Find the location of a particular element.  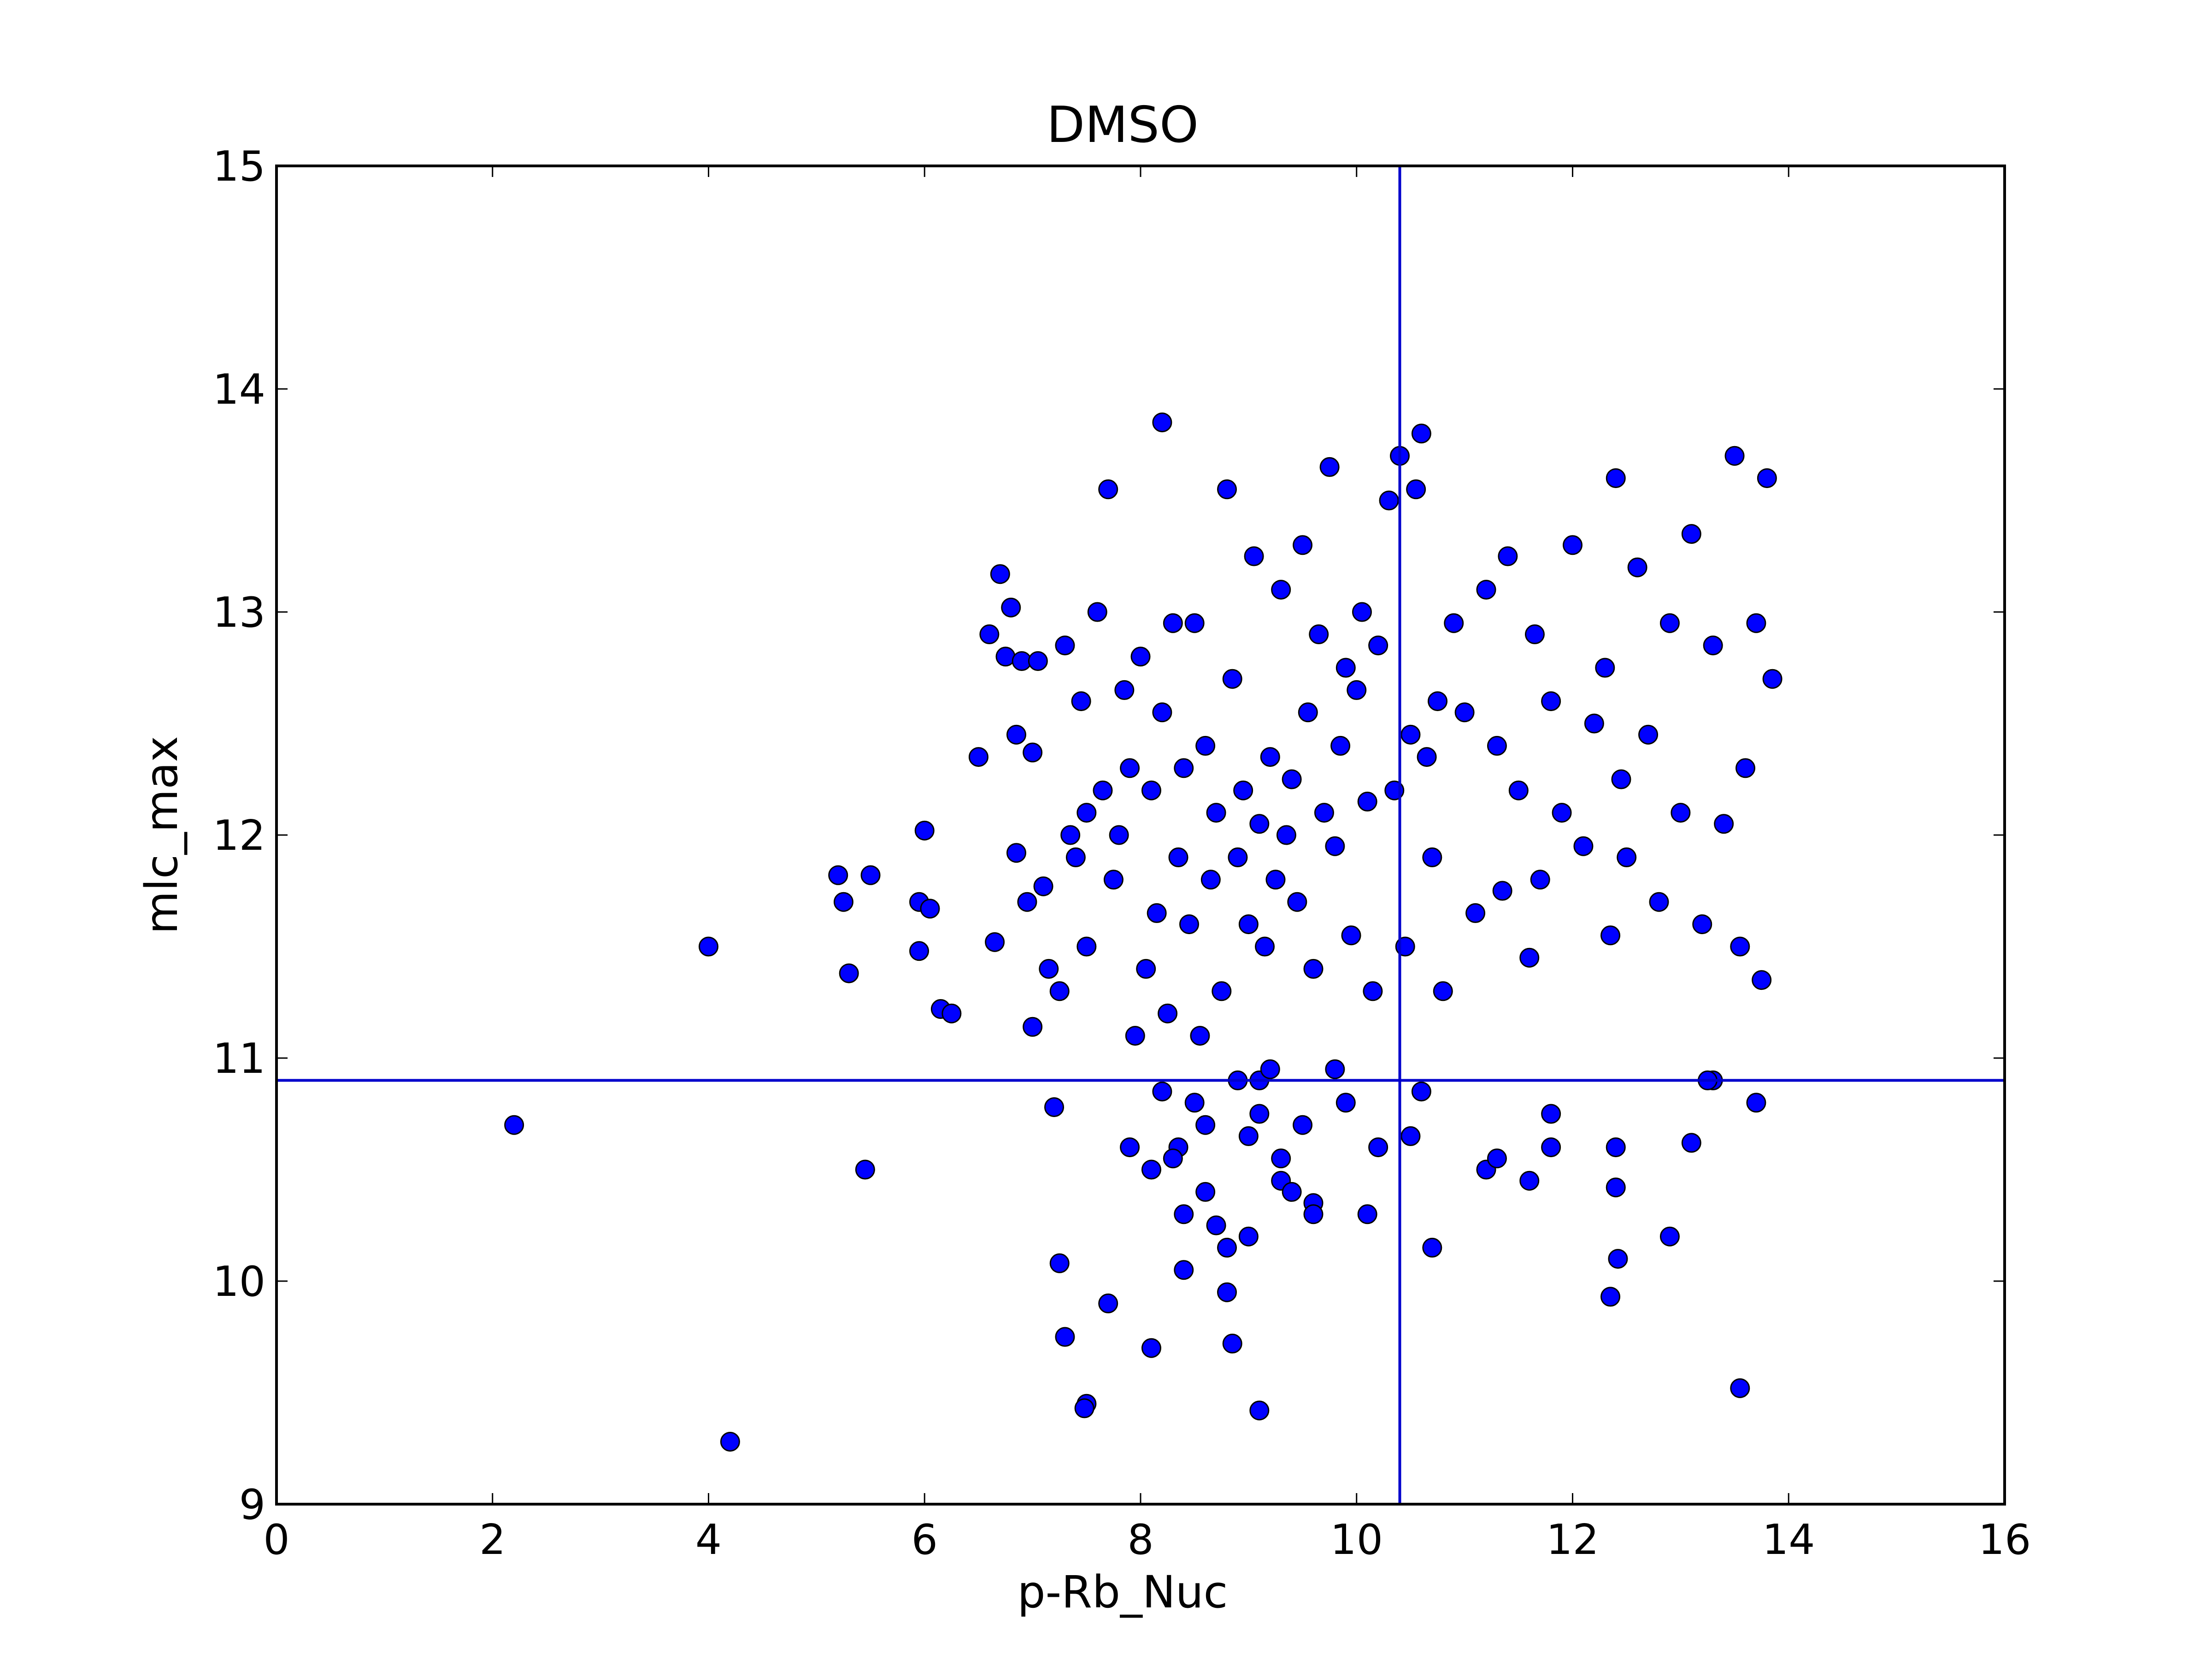

y-tick-label: 9 is located at coordinates (252, 1505).